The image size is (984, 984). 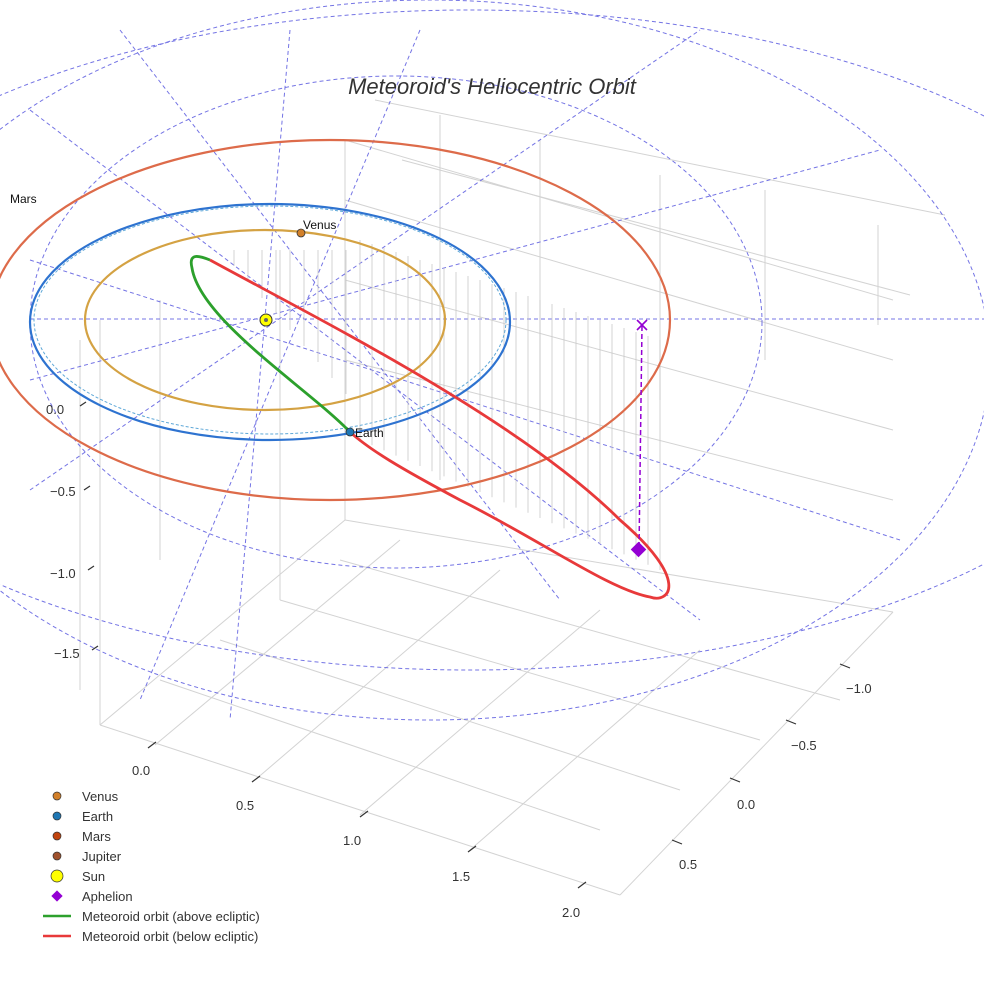 I want to click on legend-item-earth: Earth, so click(x=150, y=816).